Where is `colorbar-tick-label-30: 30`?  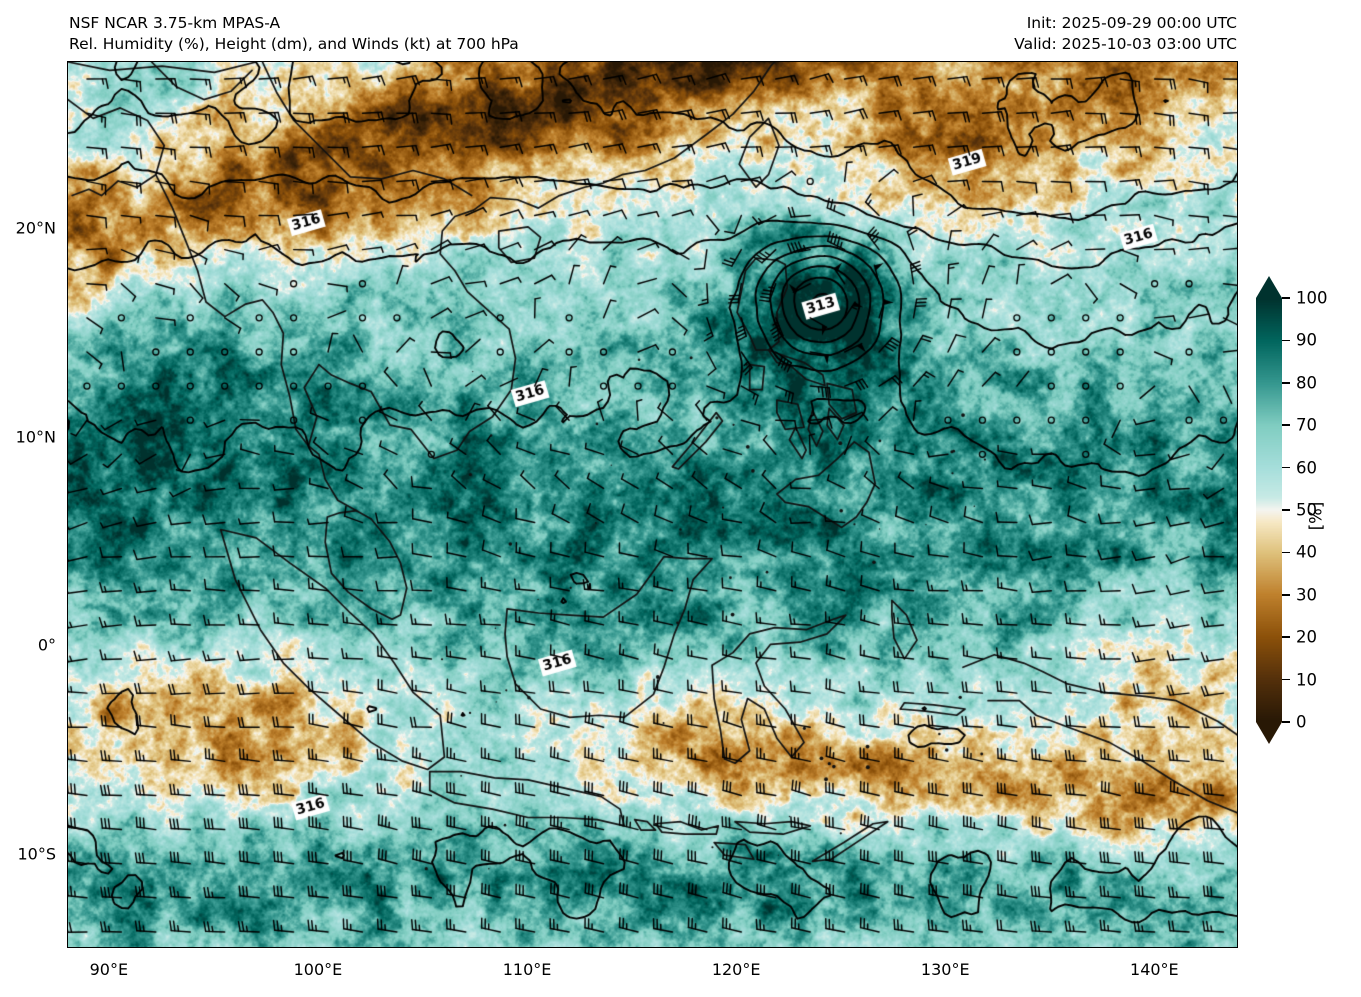 colorbar-tick-label-30: 30 is located at coordinates (1306, 595).